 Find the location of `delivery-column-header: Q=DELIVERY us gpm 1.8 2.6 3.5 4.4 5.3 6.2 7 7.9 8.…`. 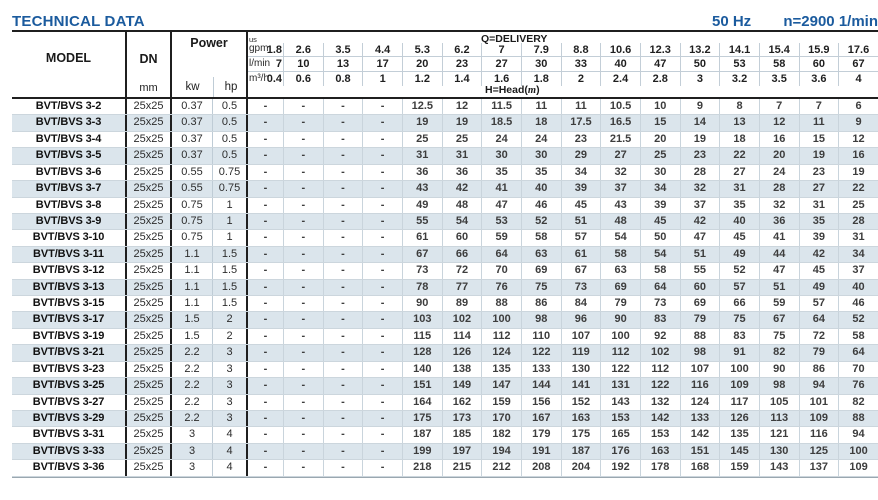

delivery-column-header: Q=DELIVERY us gpm 1.8 2.6 3.5 4.4 5.3 6.2 7 7.9 8.… is located at coordinates (563, 64).